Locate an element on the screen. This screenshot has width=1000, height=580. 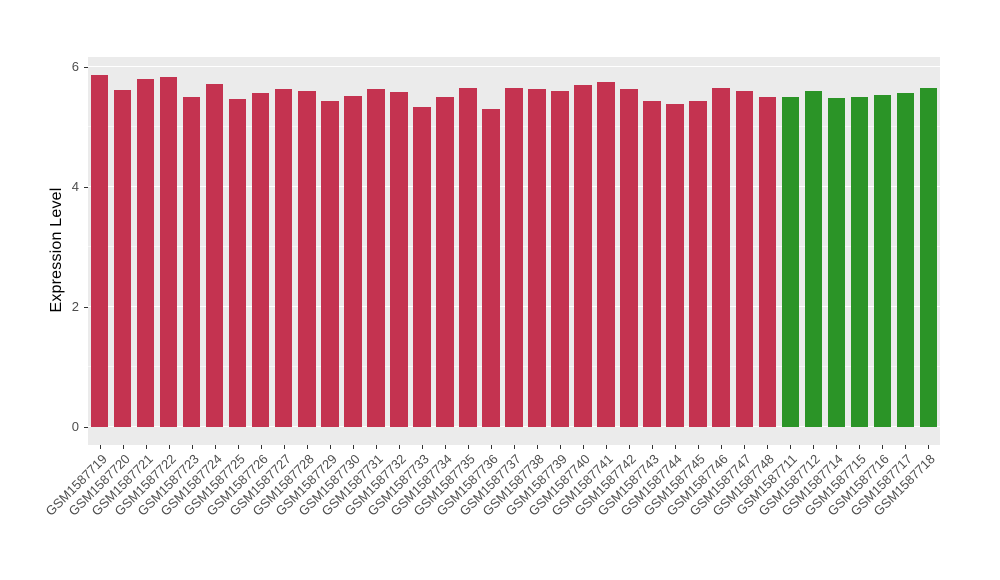
y-axis-title: Expression Level is located at coordinates (56, 250).